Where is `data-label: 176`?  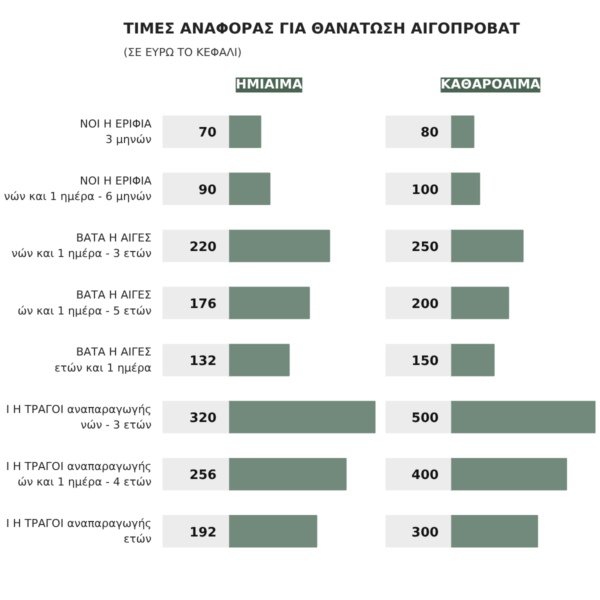 data-label: 176 is located at coordinates (203, 304).